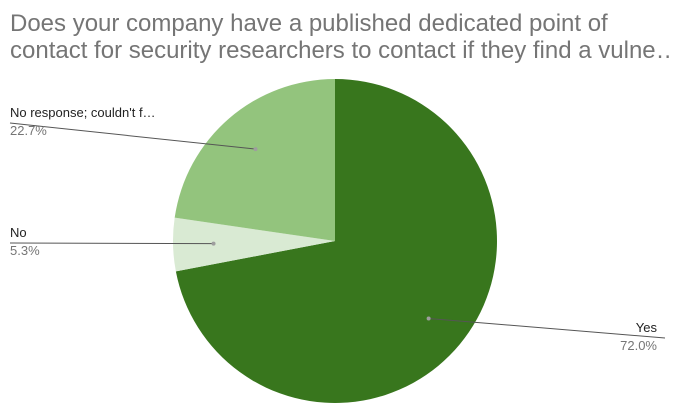  I want to click on leader-line-no-response-couldn-t-f, so click(132, 136).